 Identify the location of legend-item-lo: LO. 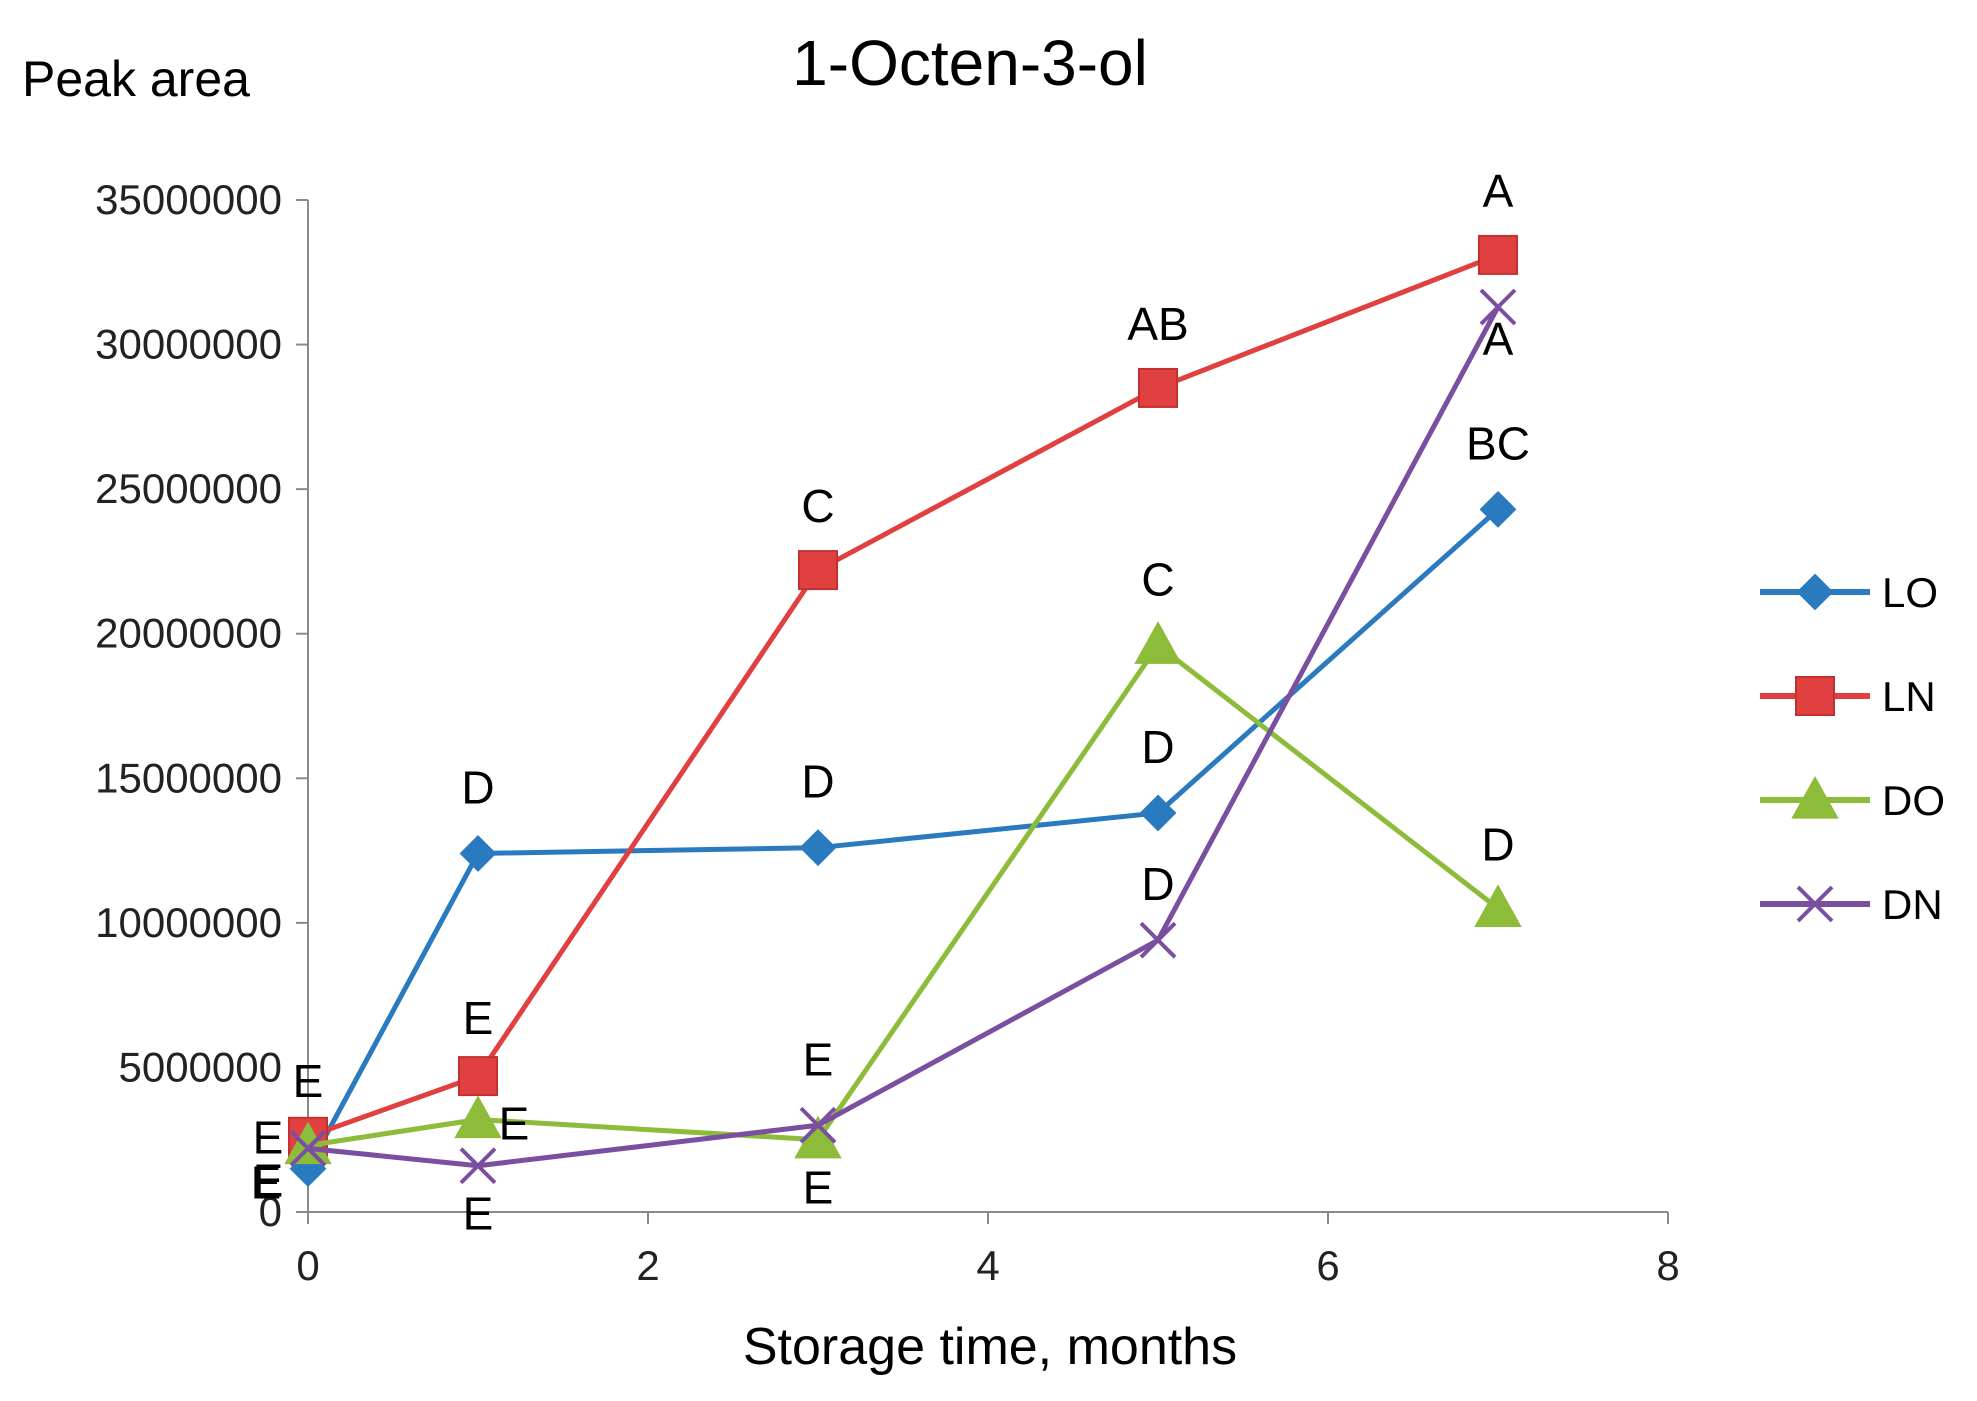
(1849, 592).